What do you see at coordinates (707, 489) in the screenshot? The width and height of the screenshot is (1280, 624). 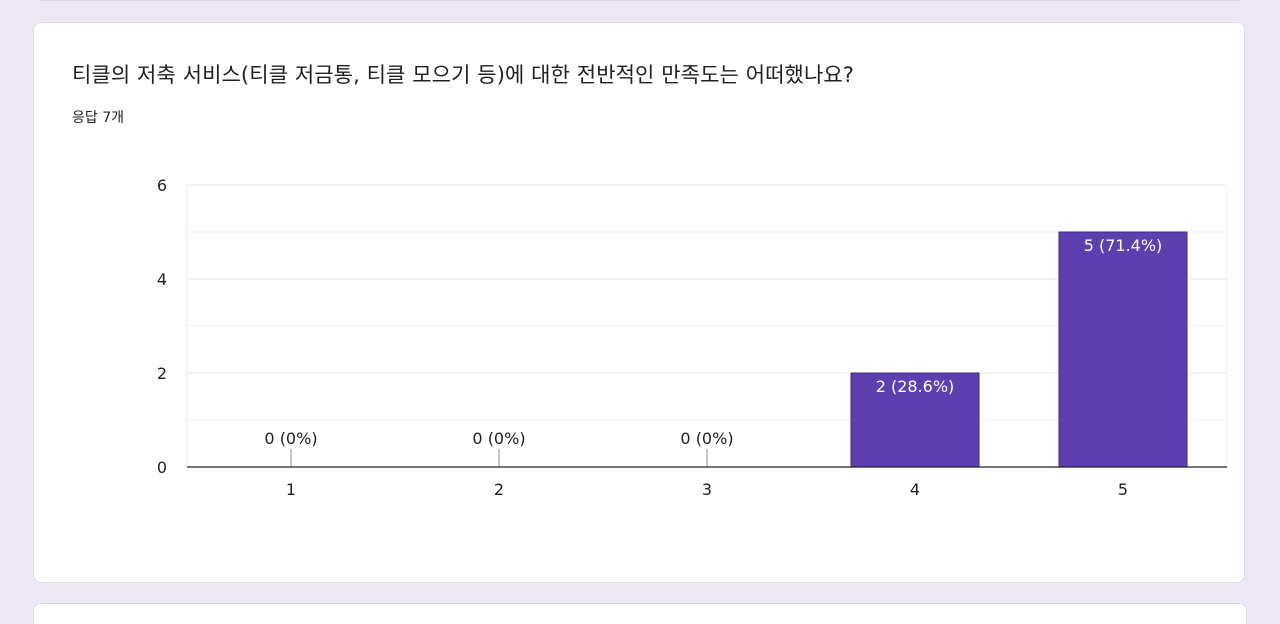 I see `x-tick-label: 3` at bounding box center [707, 489].